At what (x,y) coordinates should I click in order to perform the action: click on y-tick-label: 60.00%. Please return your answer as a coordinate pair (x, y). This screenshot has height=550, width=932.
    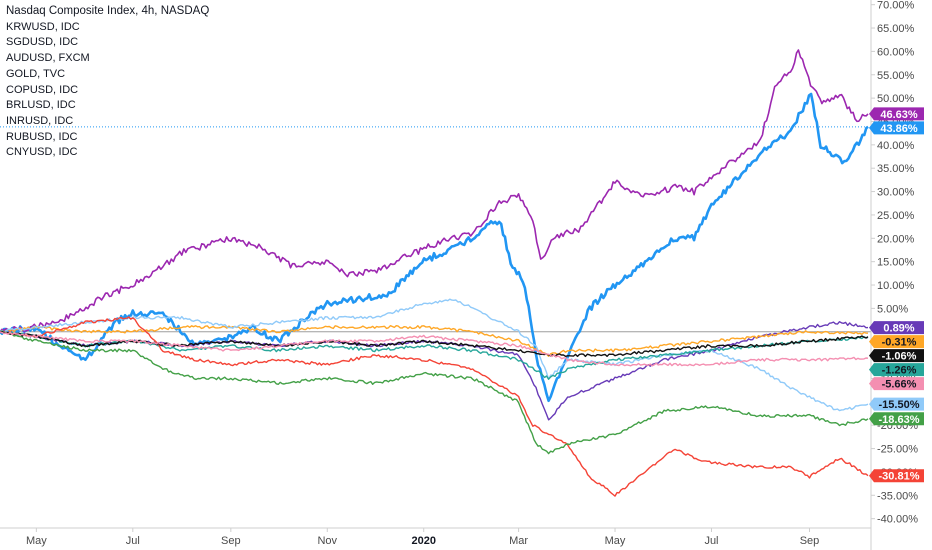
    Looking at the image, I should click on (896, 52).